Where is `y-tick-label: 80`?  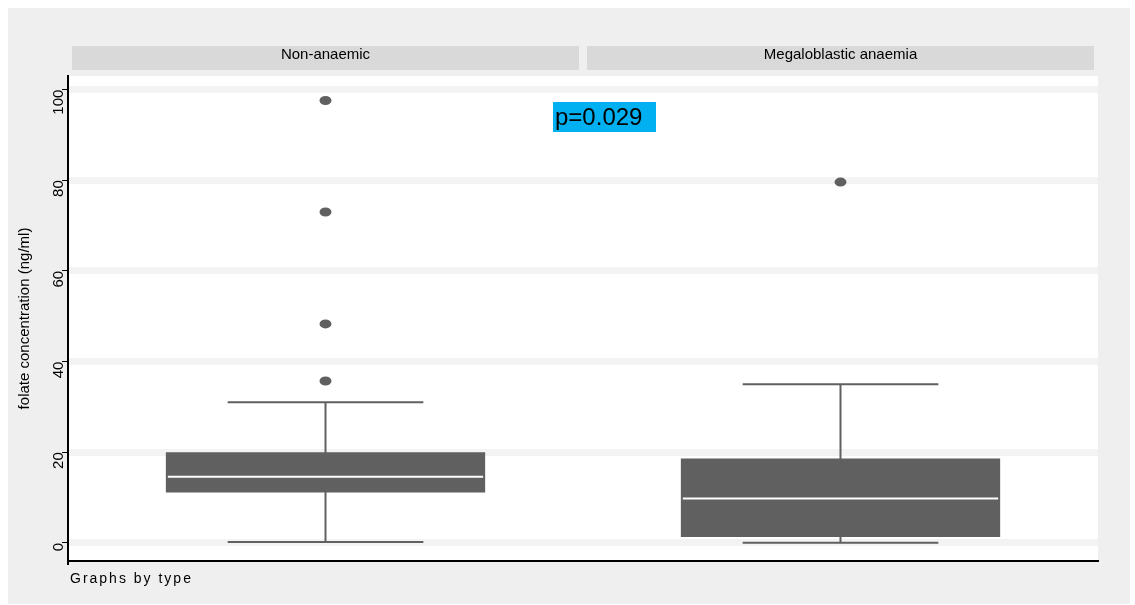
y-tick-label: 80 is located at coordinates (58, 188).